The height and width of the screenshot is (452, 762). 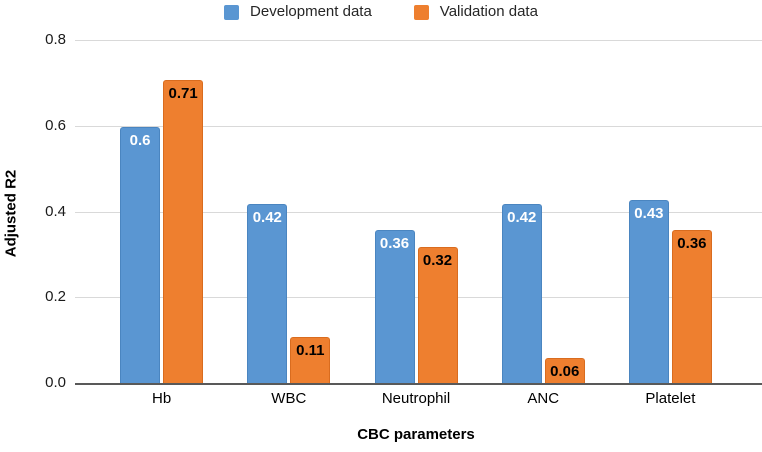 I want to click on bar-value-label: 0.43, so click(x=649, y=213).